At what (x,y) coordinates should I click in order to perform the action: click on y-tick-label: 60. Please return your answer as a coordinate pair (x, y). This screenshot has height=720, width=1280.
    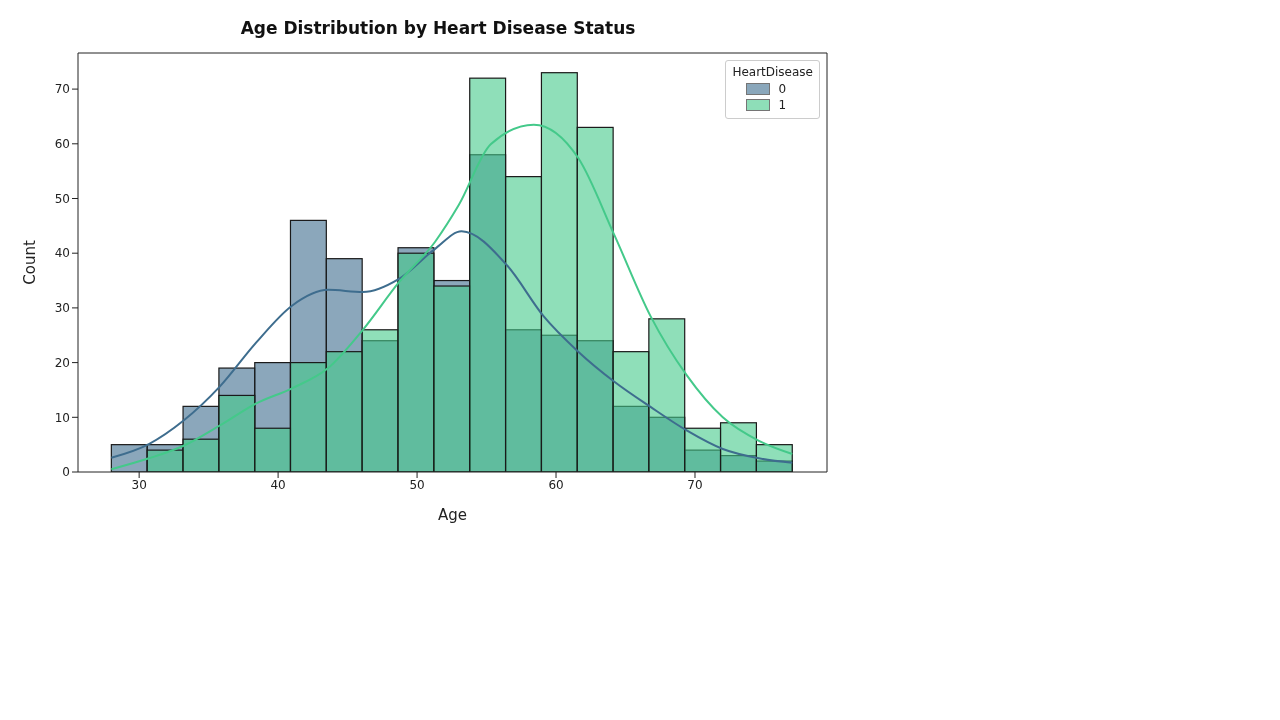
    Looking at the image, I should click on (62, 144).